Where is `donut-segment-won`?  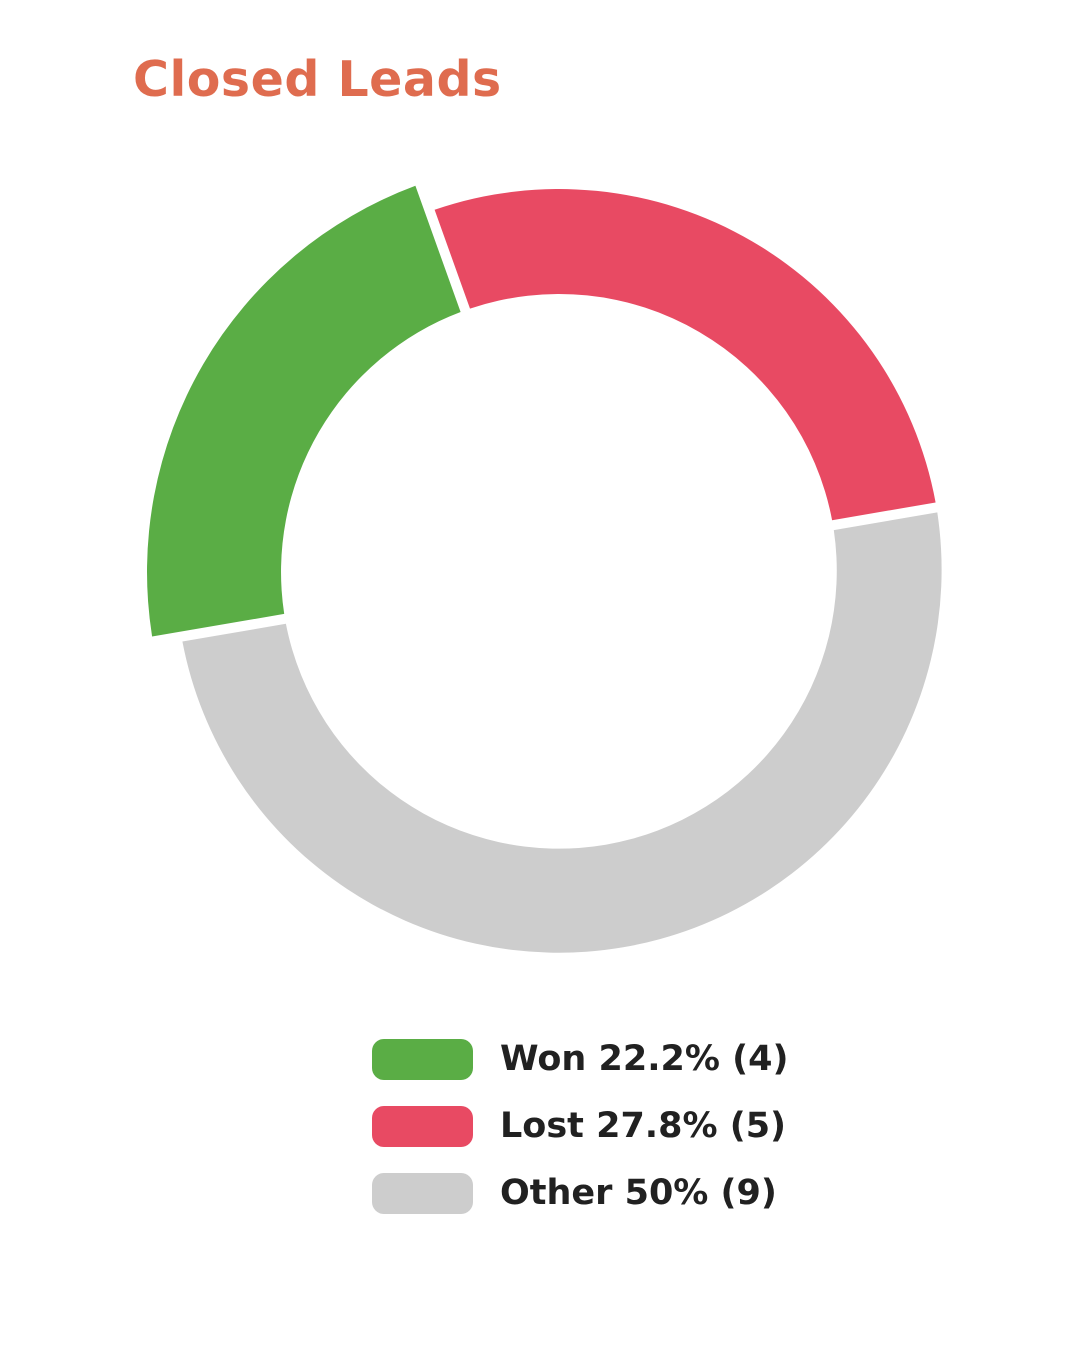 donut-segment-won is located at coordinates (304, 411).